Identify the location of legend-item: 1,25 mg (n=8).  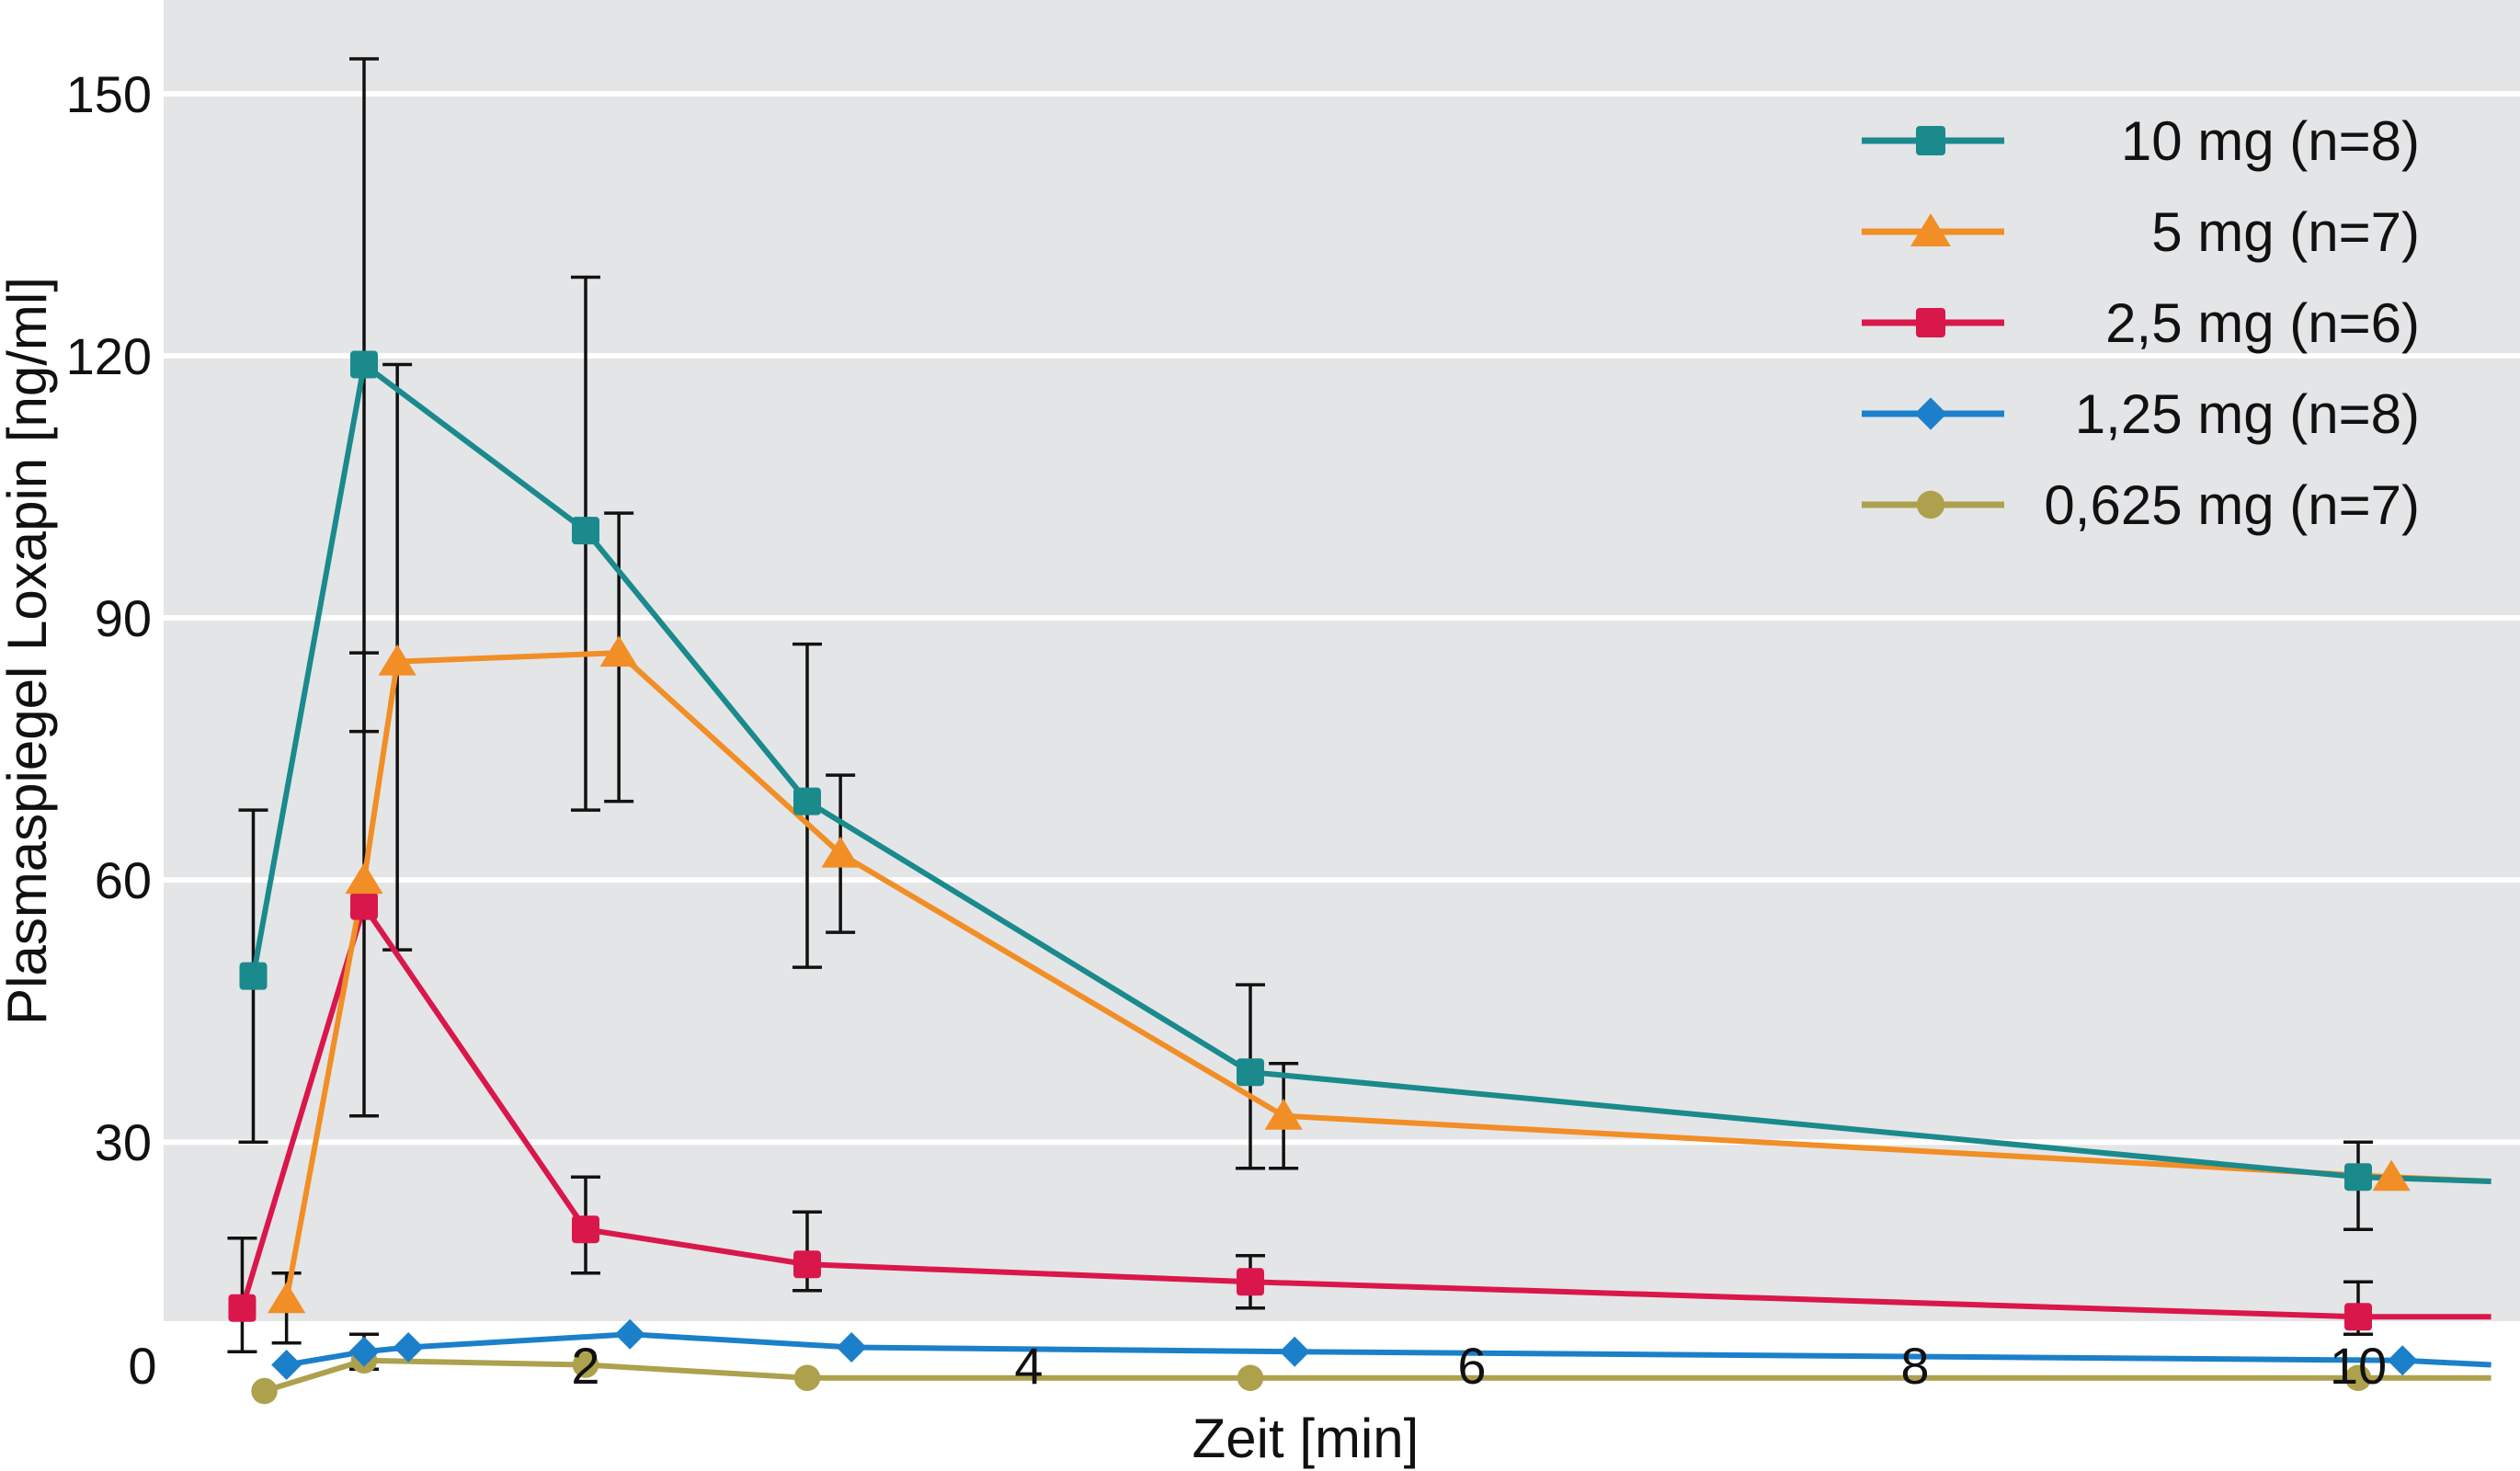
(2141, 414).